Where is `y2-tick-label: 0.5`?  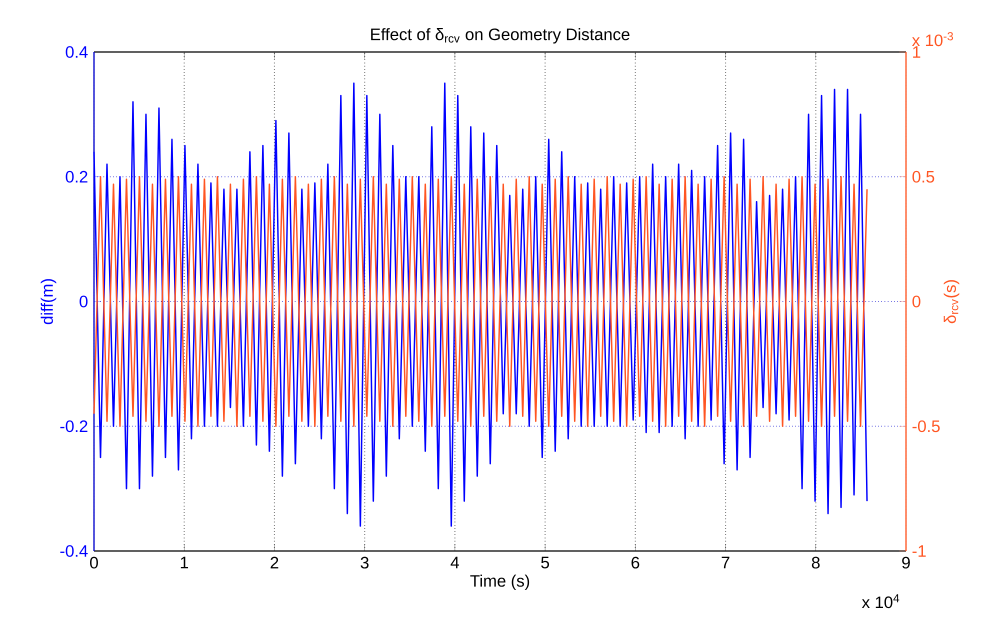
y2-tick-label: 0.5 is located at coordinates (923, 176).